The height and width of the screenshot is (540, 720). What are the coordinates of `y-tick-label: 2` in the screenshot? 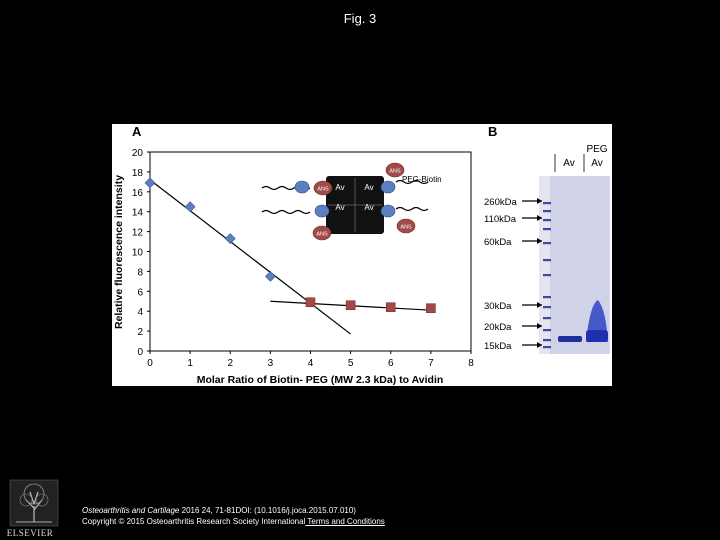 It's located at (140, 332).